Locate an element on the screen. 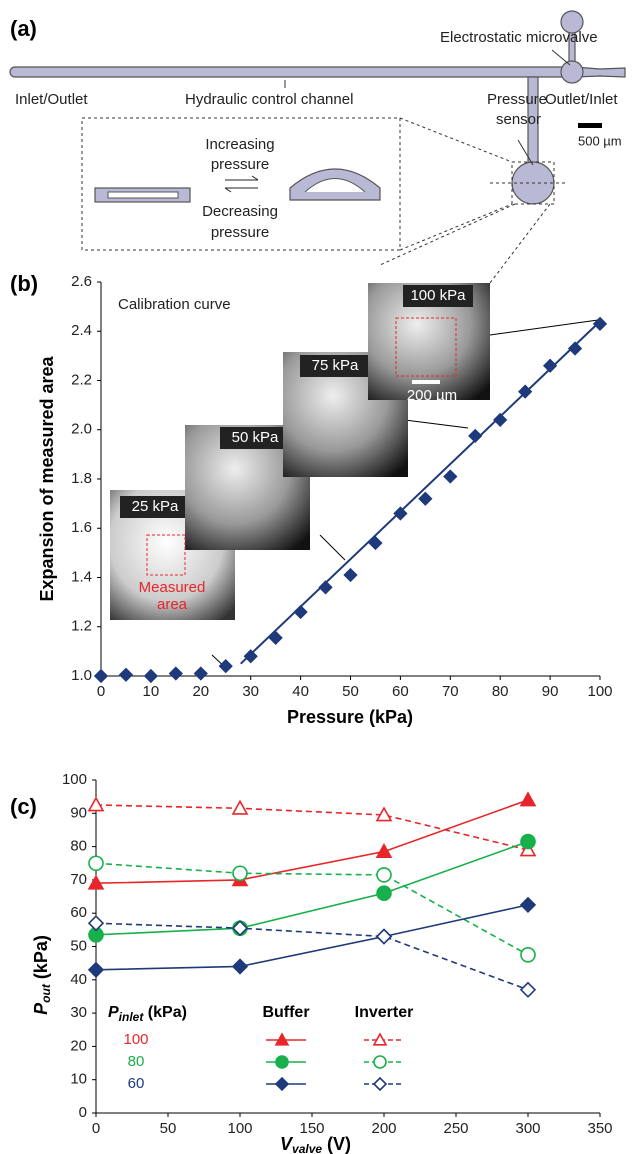 Image resolution: width=636 pixels, height=1154 pixels. y-tick-label: 90 is located at coordinates (78, 812).